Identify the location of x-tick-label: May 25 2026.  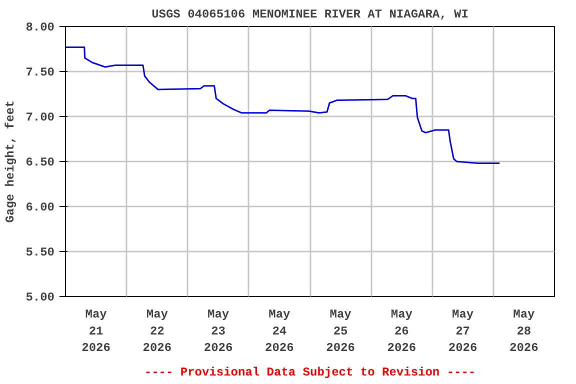
(340, 332).